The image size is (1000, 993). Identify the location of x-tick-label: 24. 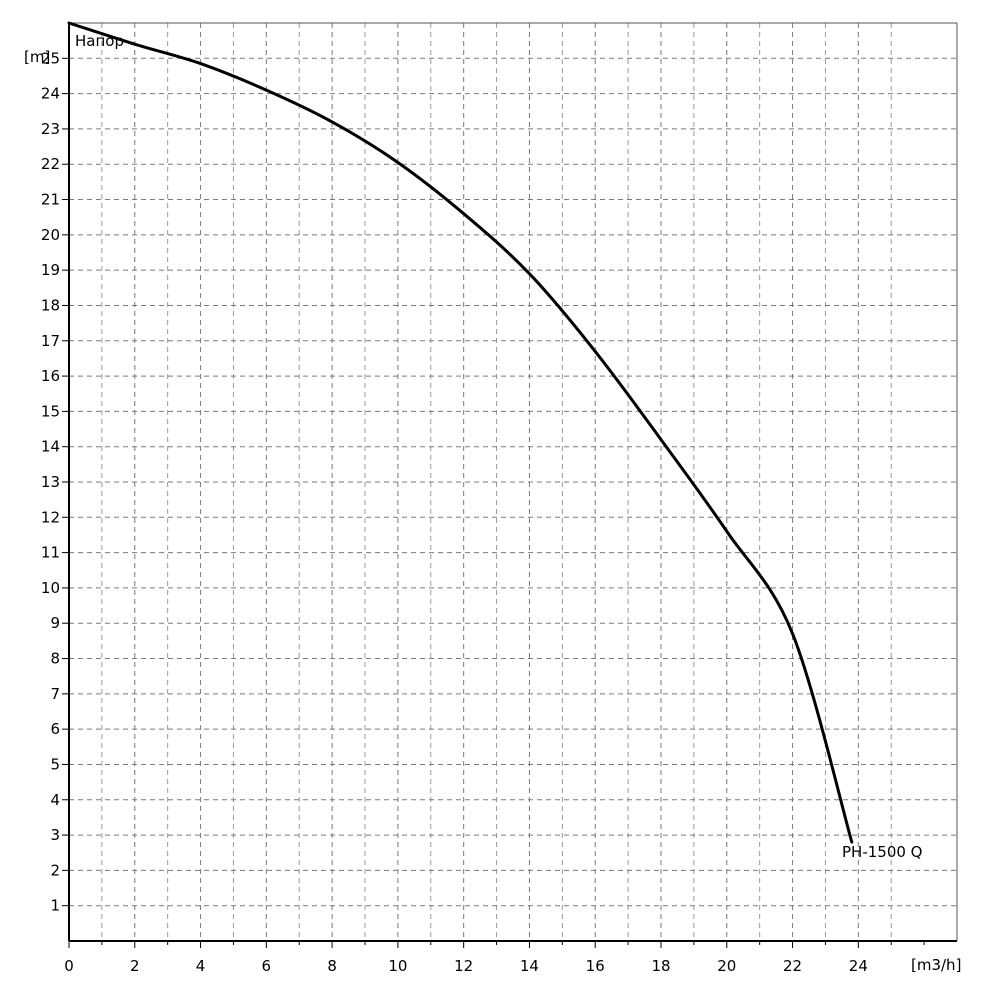
(858, 966).